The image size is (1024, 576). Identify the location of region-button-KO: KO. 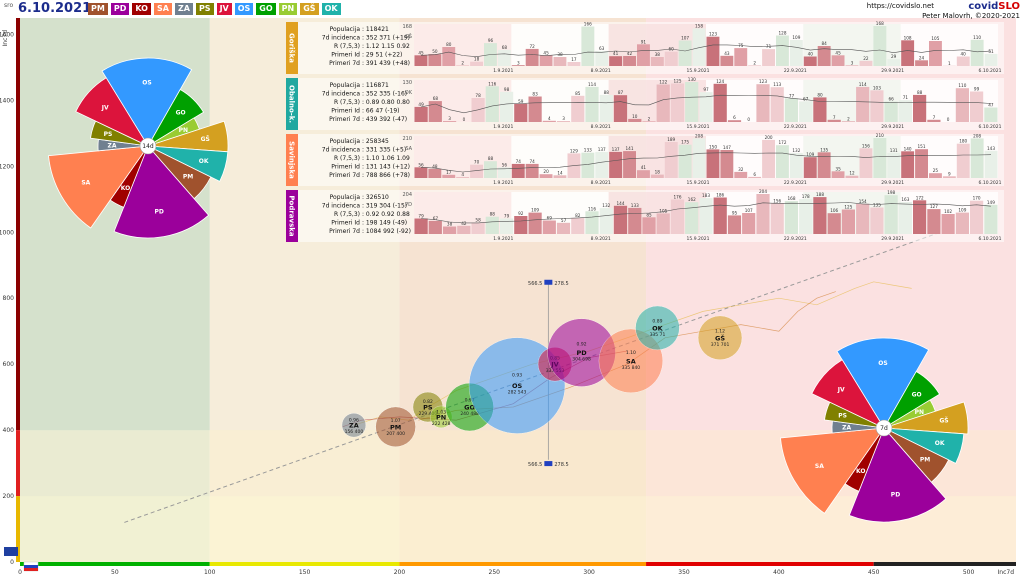
(141, 9).